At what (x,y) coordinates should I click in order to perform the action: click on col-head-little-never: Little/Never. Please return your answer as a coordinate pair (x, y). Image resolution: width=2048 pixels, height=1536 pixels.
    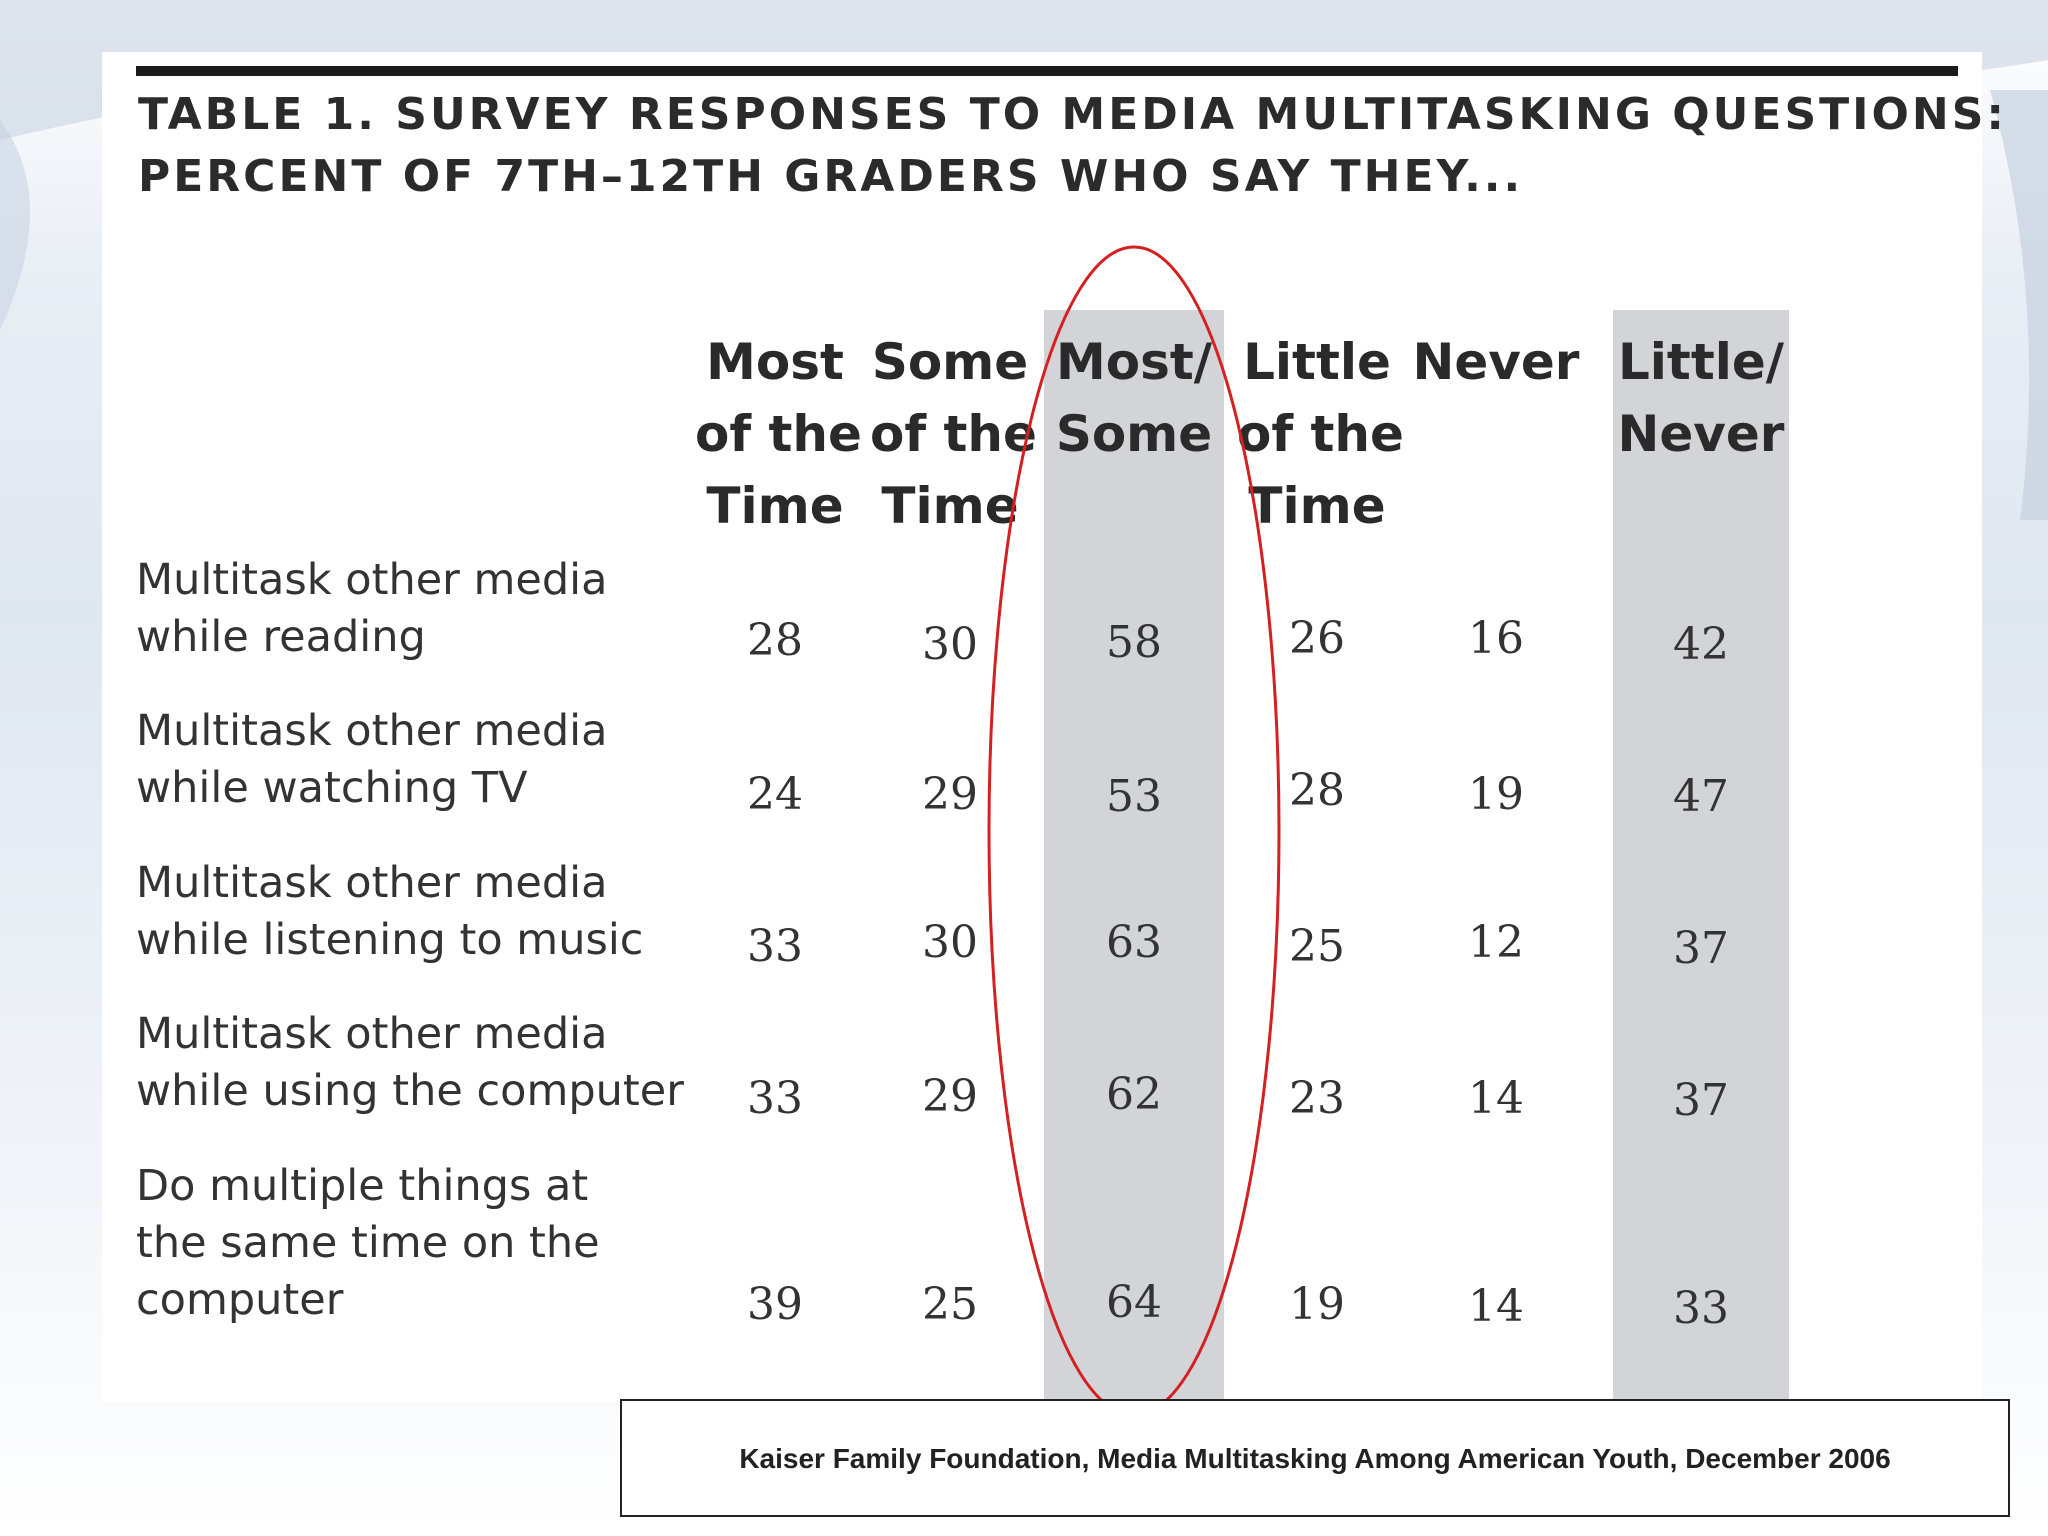
    Looking at the image, I should click on (1701, 398).